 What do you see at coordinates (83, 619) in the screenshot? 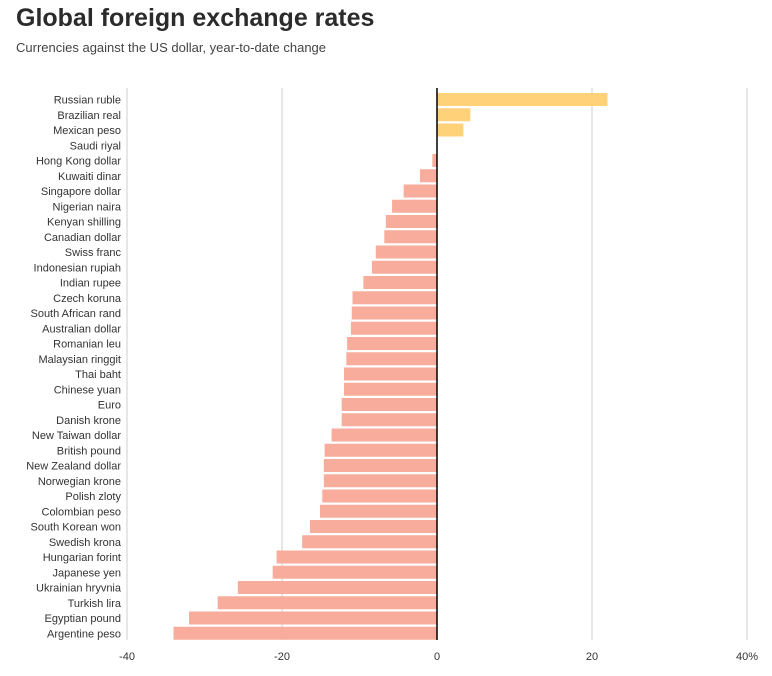
I see `category-label: Egyptian pound` at bounding box center [83, 619].